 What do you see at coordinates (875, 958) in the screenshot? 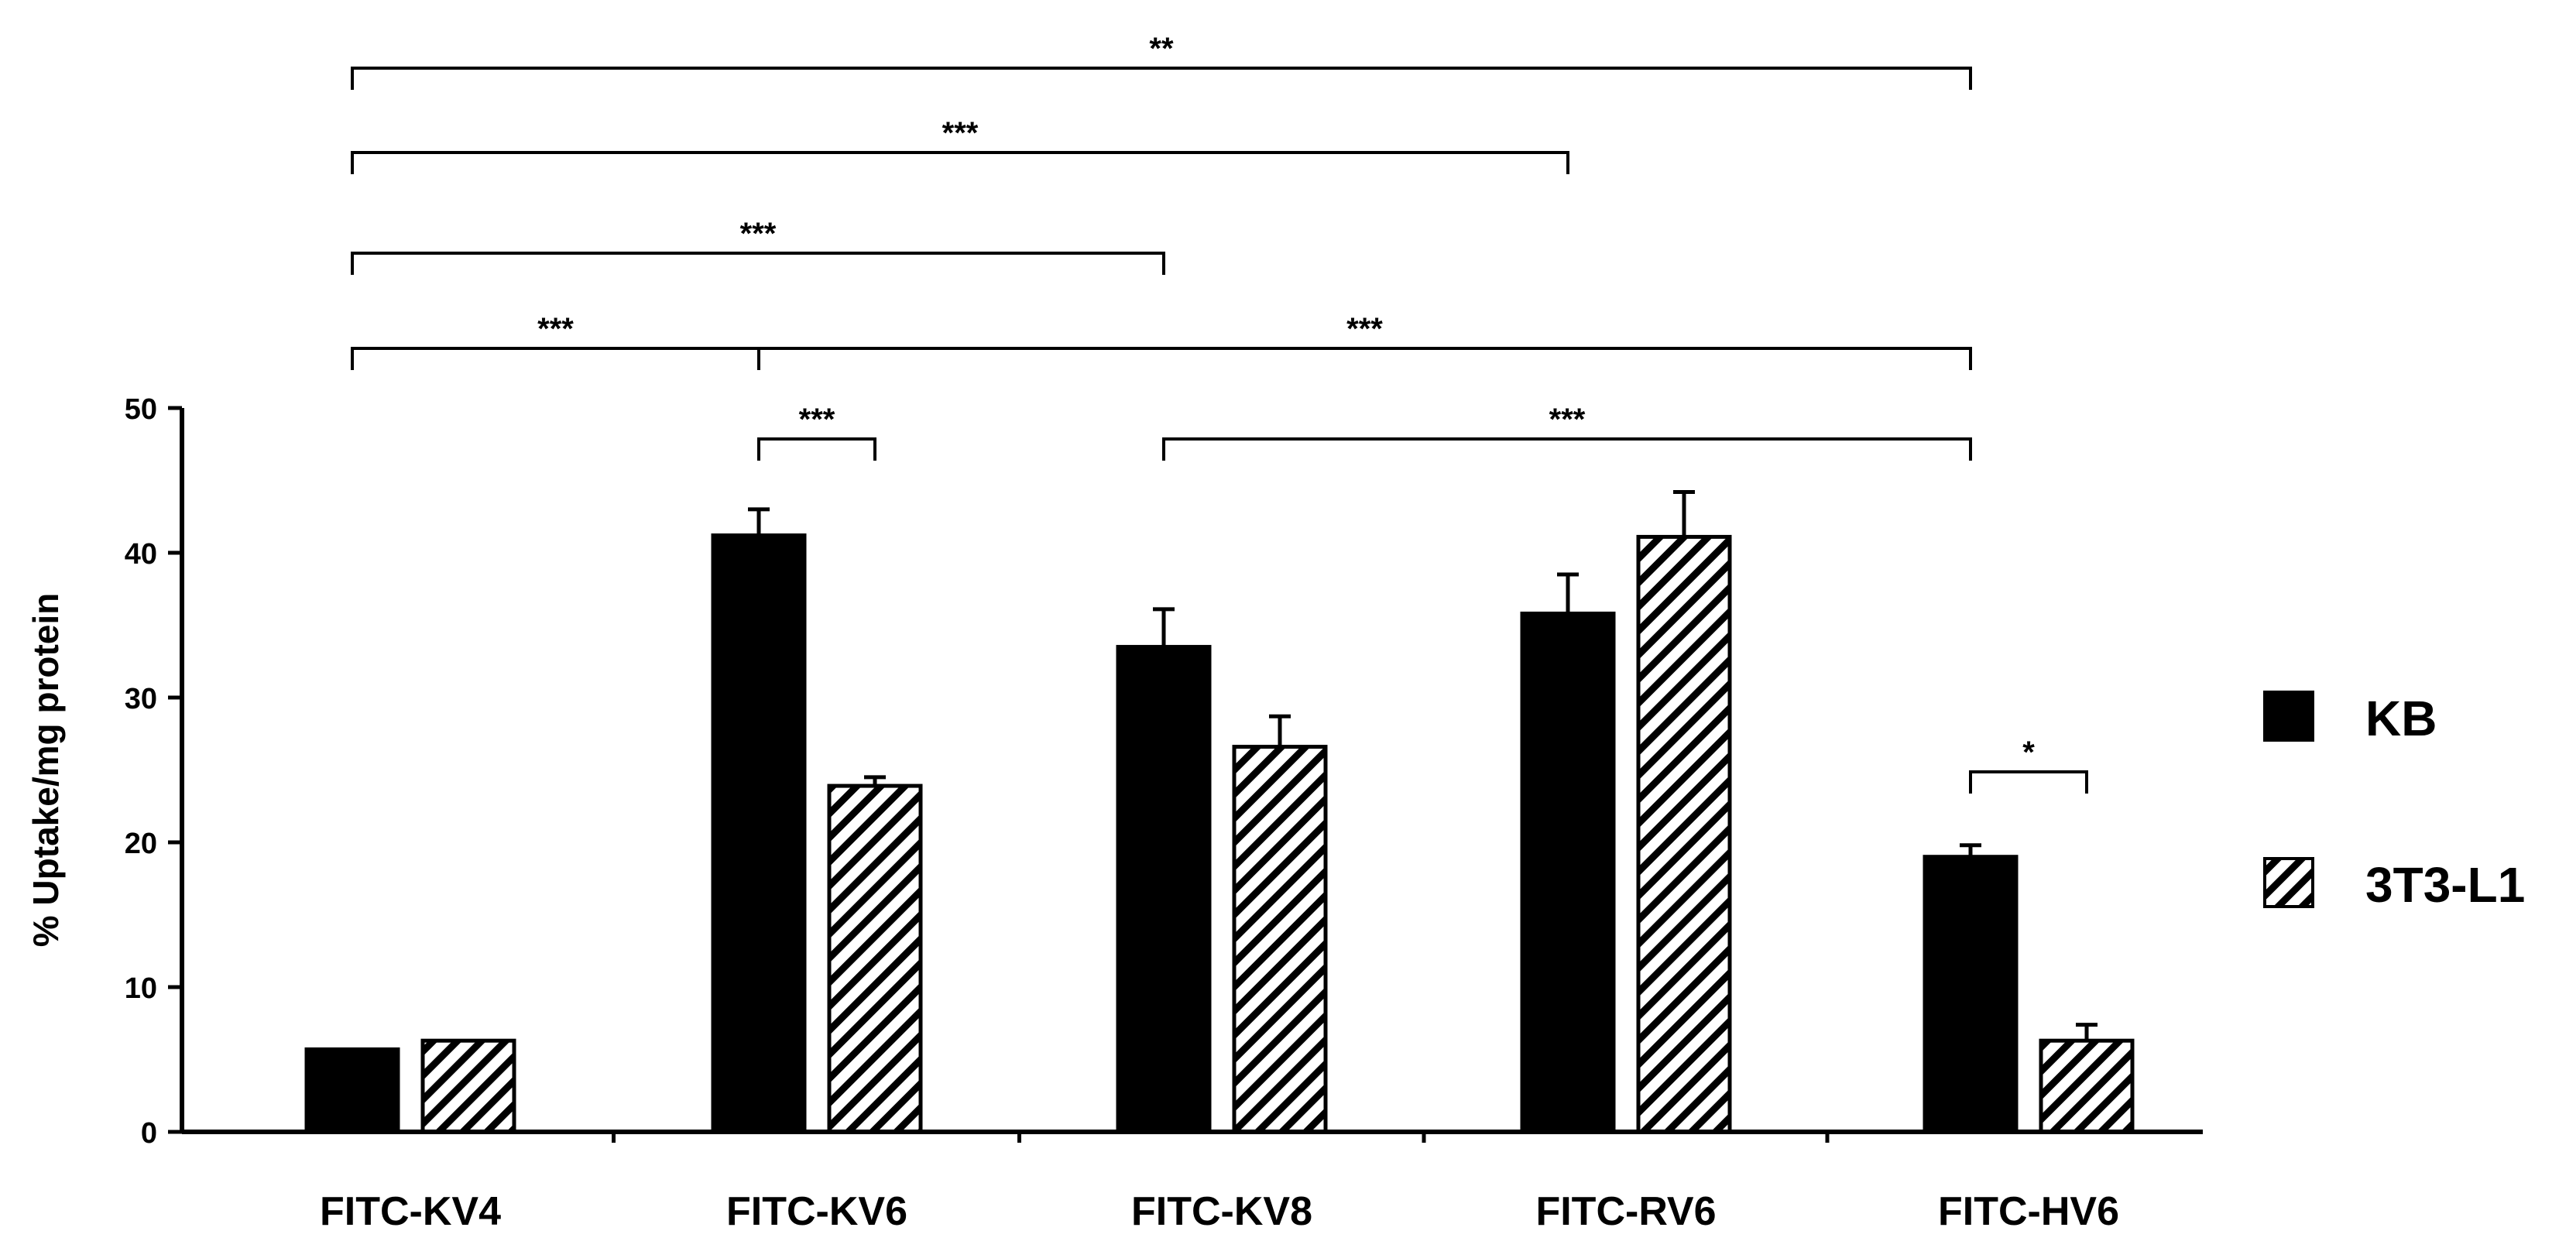
I see `bar-3t3-l1-fitc-kv6` at bounding box center [875, 958].